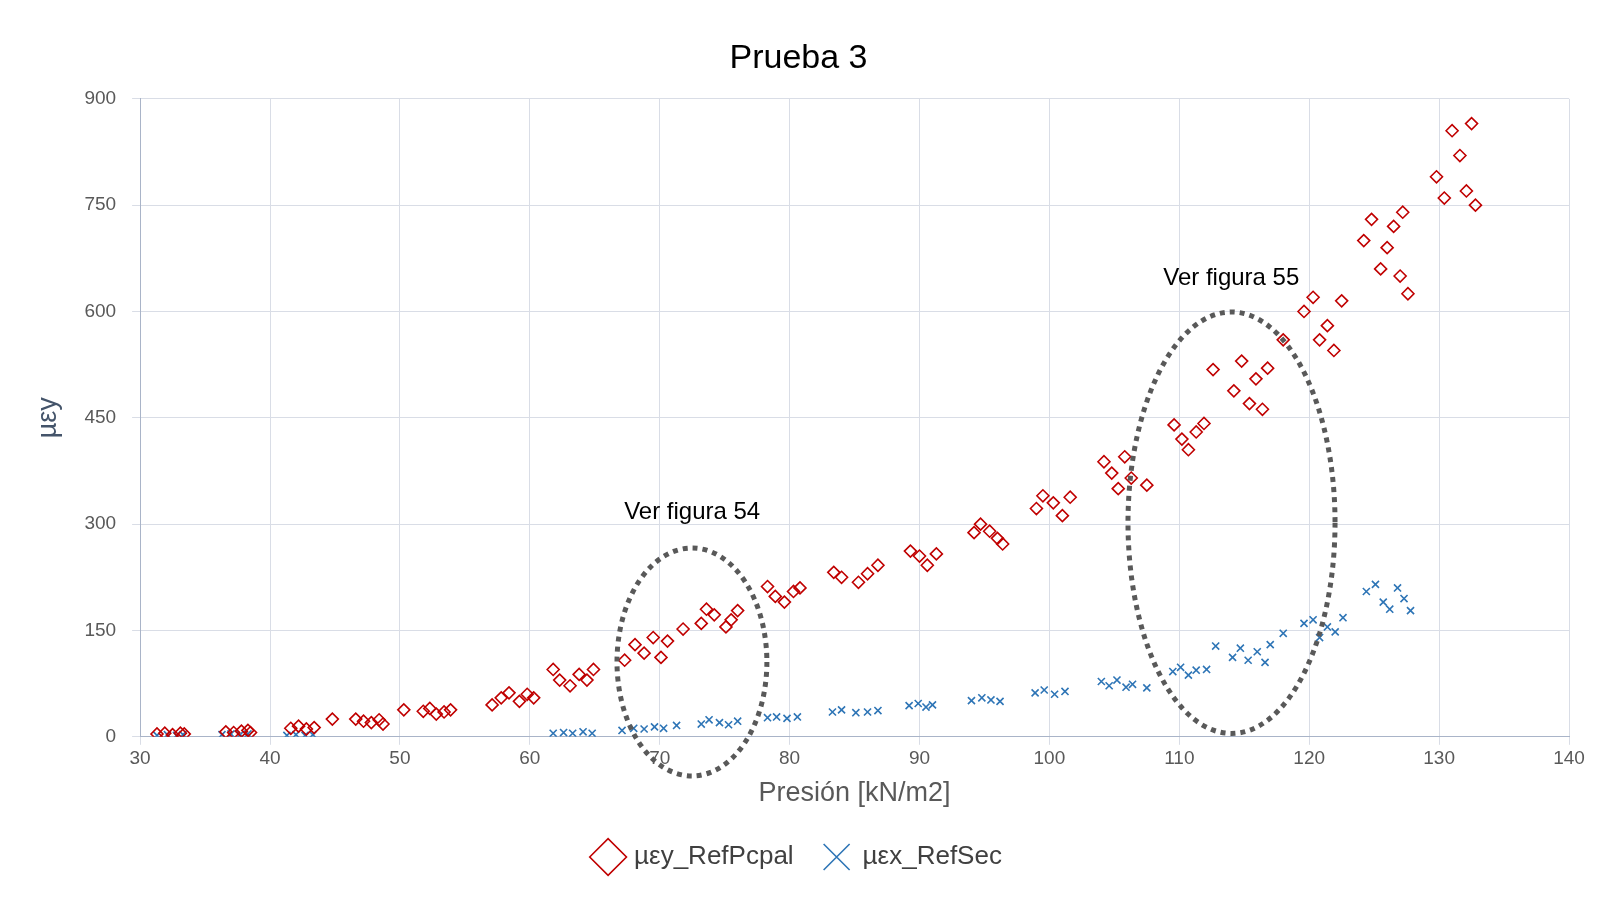  Describe the element at coordinates (932, 855) in the screenshot. I see `legend-label: µεx_RefSec` at that location.